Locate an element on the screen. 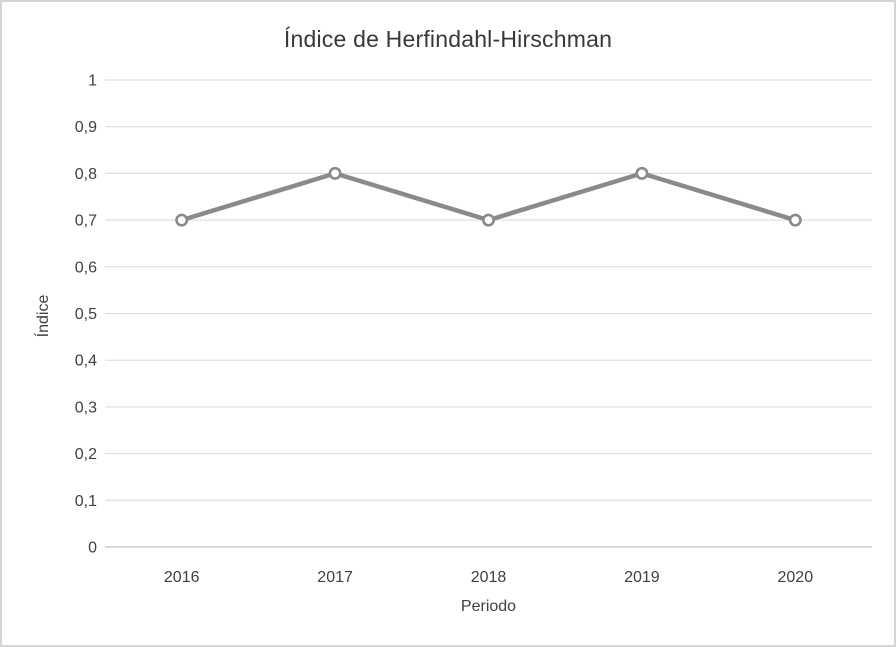 The height and width of the screenshot is (647, 896). y-tick-label: 0,5 is located at coordinates (86, 314).